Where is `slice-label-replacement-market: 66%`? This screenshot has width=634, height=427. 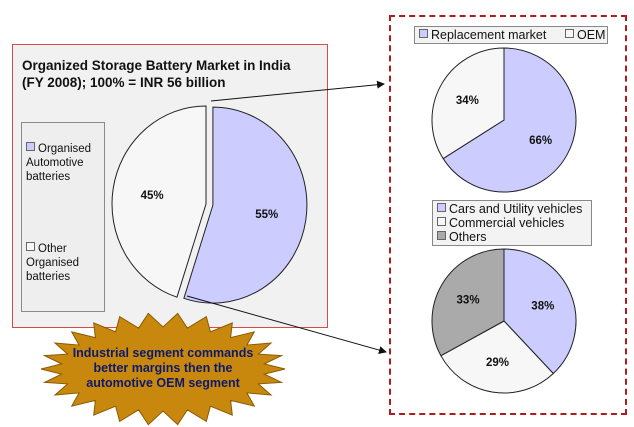
slice-label-replacement-market: 66% is located at coordinates (540, 141).